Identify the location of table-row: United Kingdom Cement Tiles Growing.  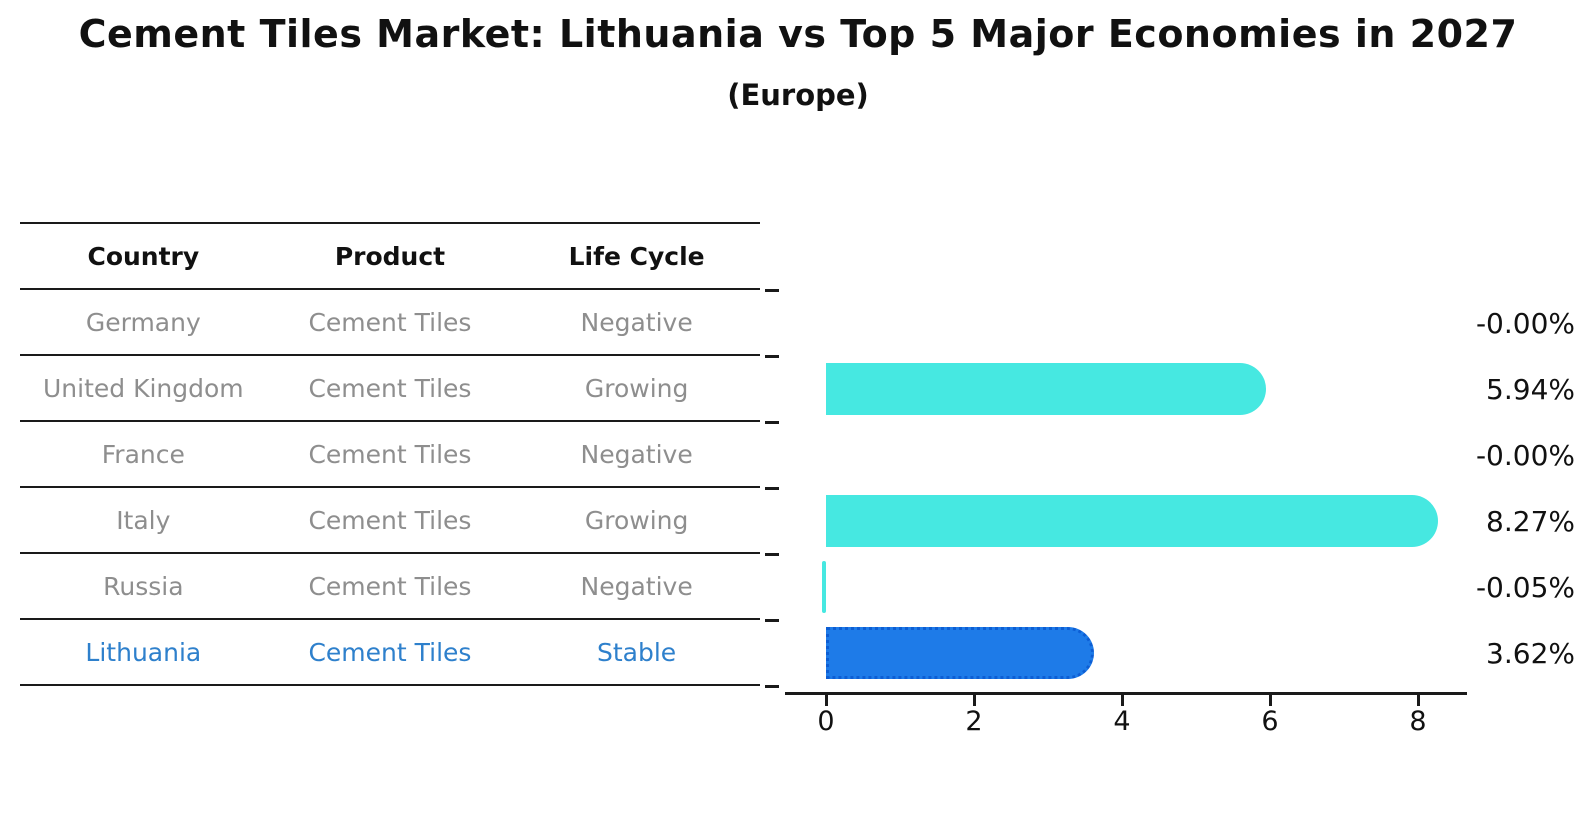
(390, 389).